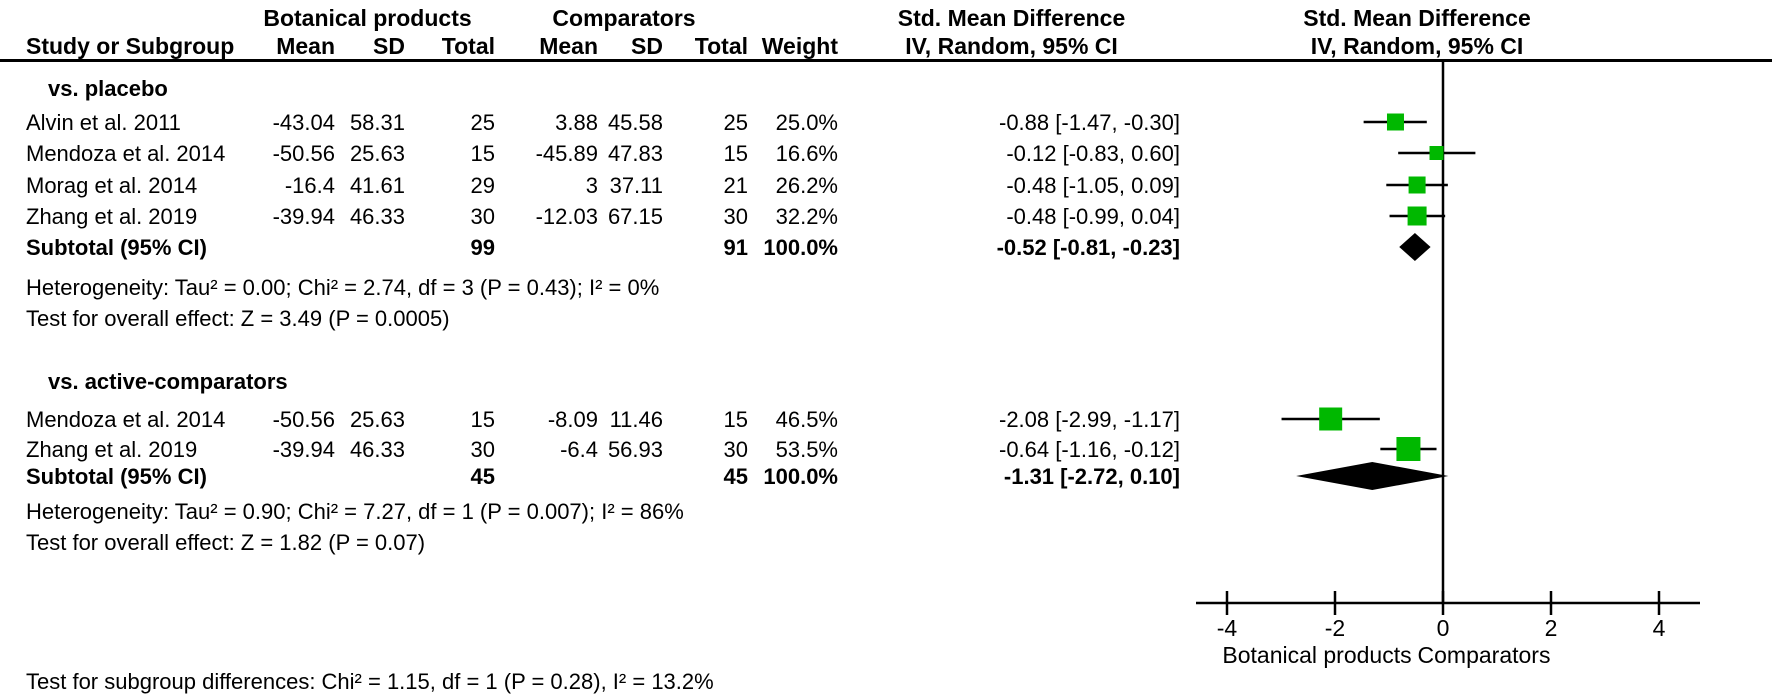  Describe the element at coordinates (591, 185) in the screenshot. I see `cell-mean2: 3` at that location.